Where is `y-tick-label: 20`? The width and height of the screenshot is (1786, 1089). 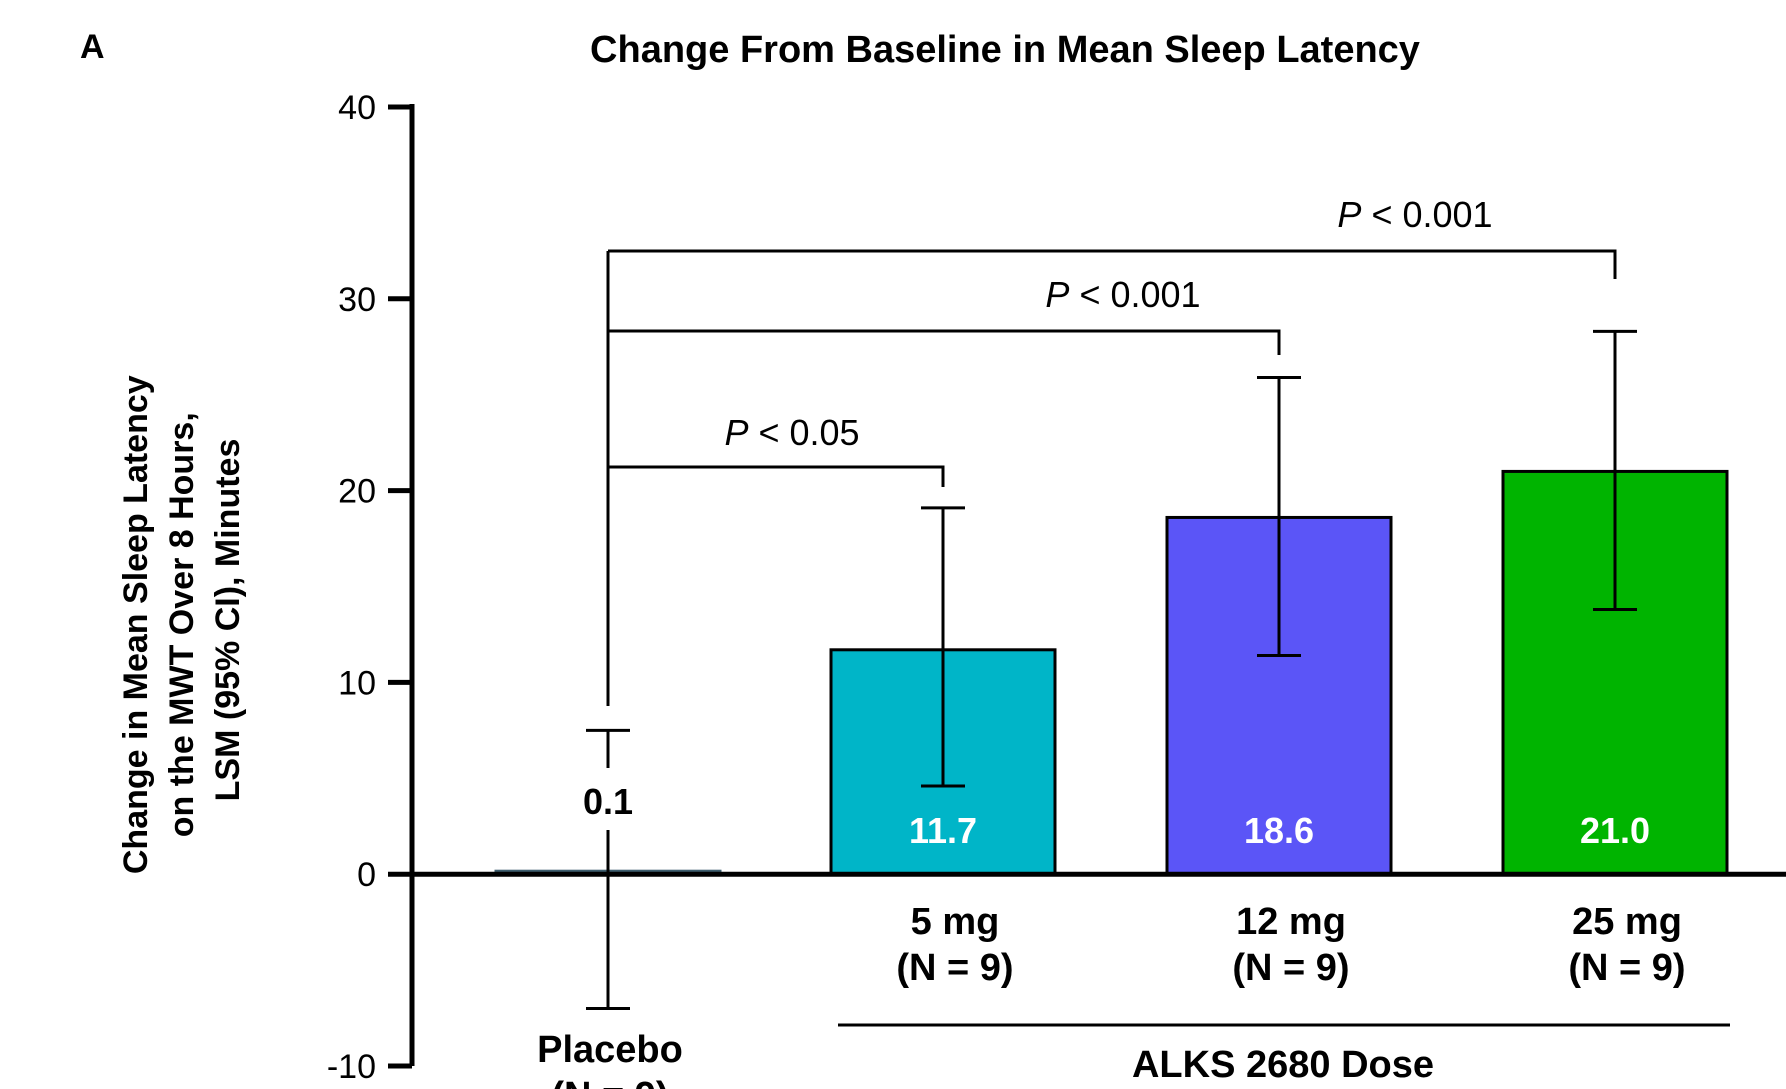 y-tick-label: 20 is located at coordinates (357, 492).